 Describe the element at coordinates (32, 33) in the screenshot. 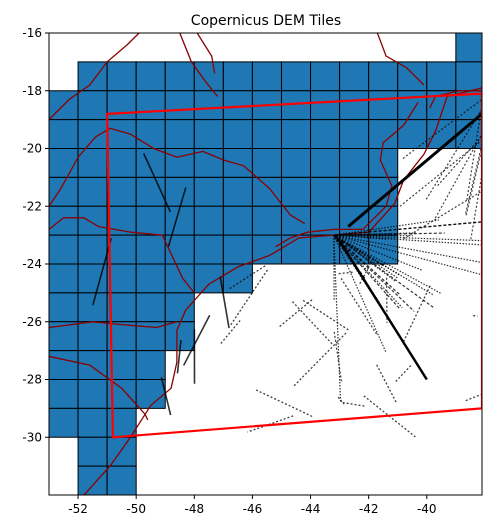

I see `y-tick-label: -16` at that location.